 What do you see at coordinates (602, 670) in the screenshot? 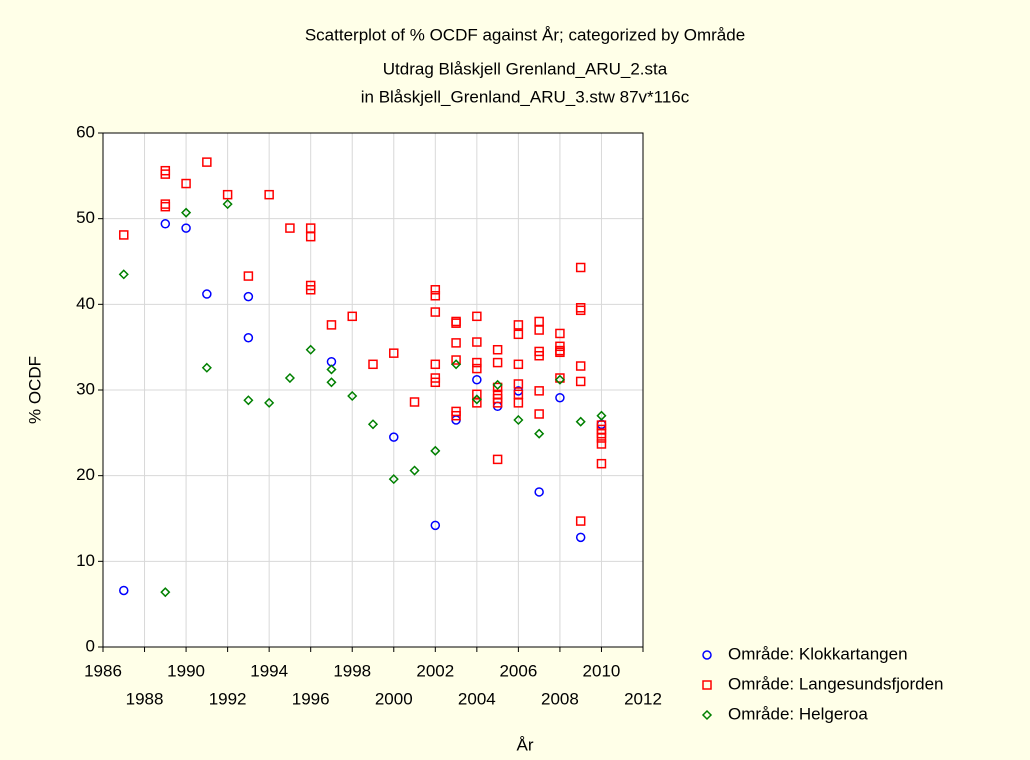
I see `x-tick-label: 2010` at bounding box center [602, 670].